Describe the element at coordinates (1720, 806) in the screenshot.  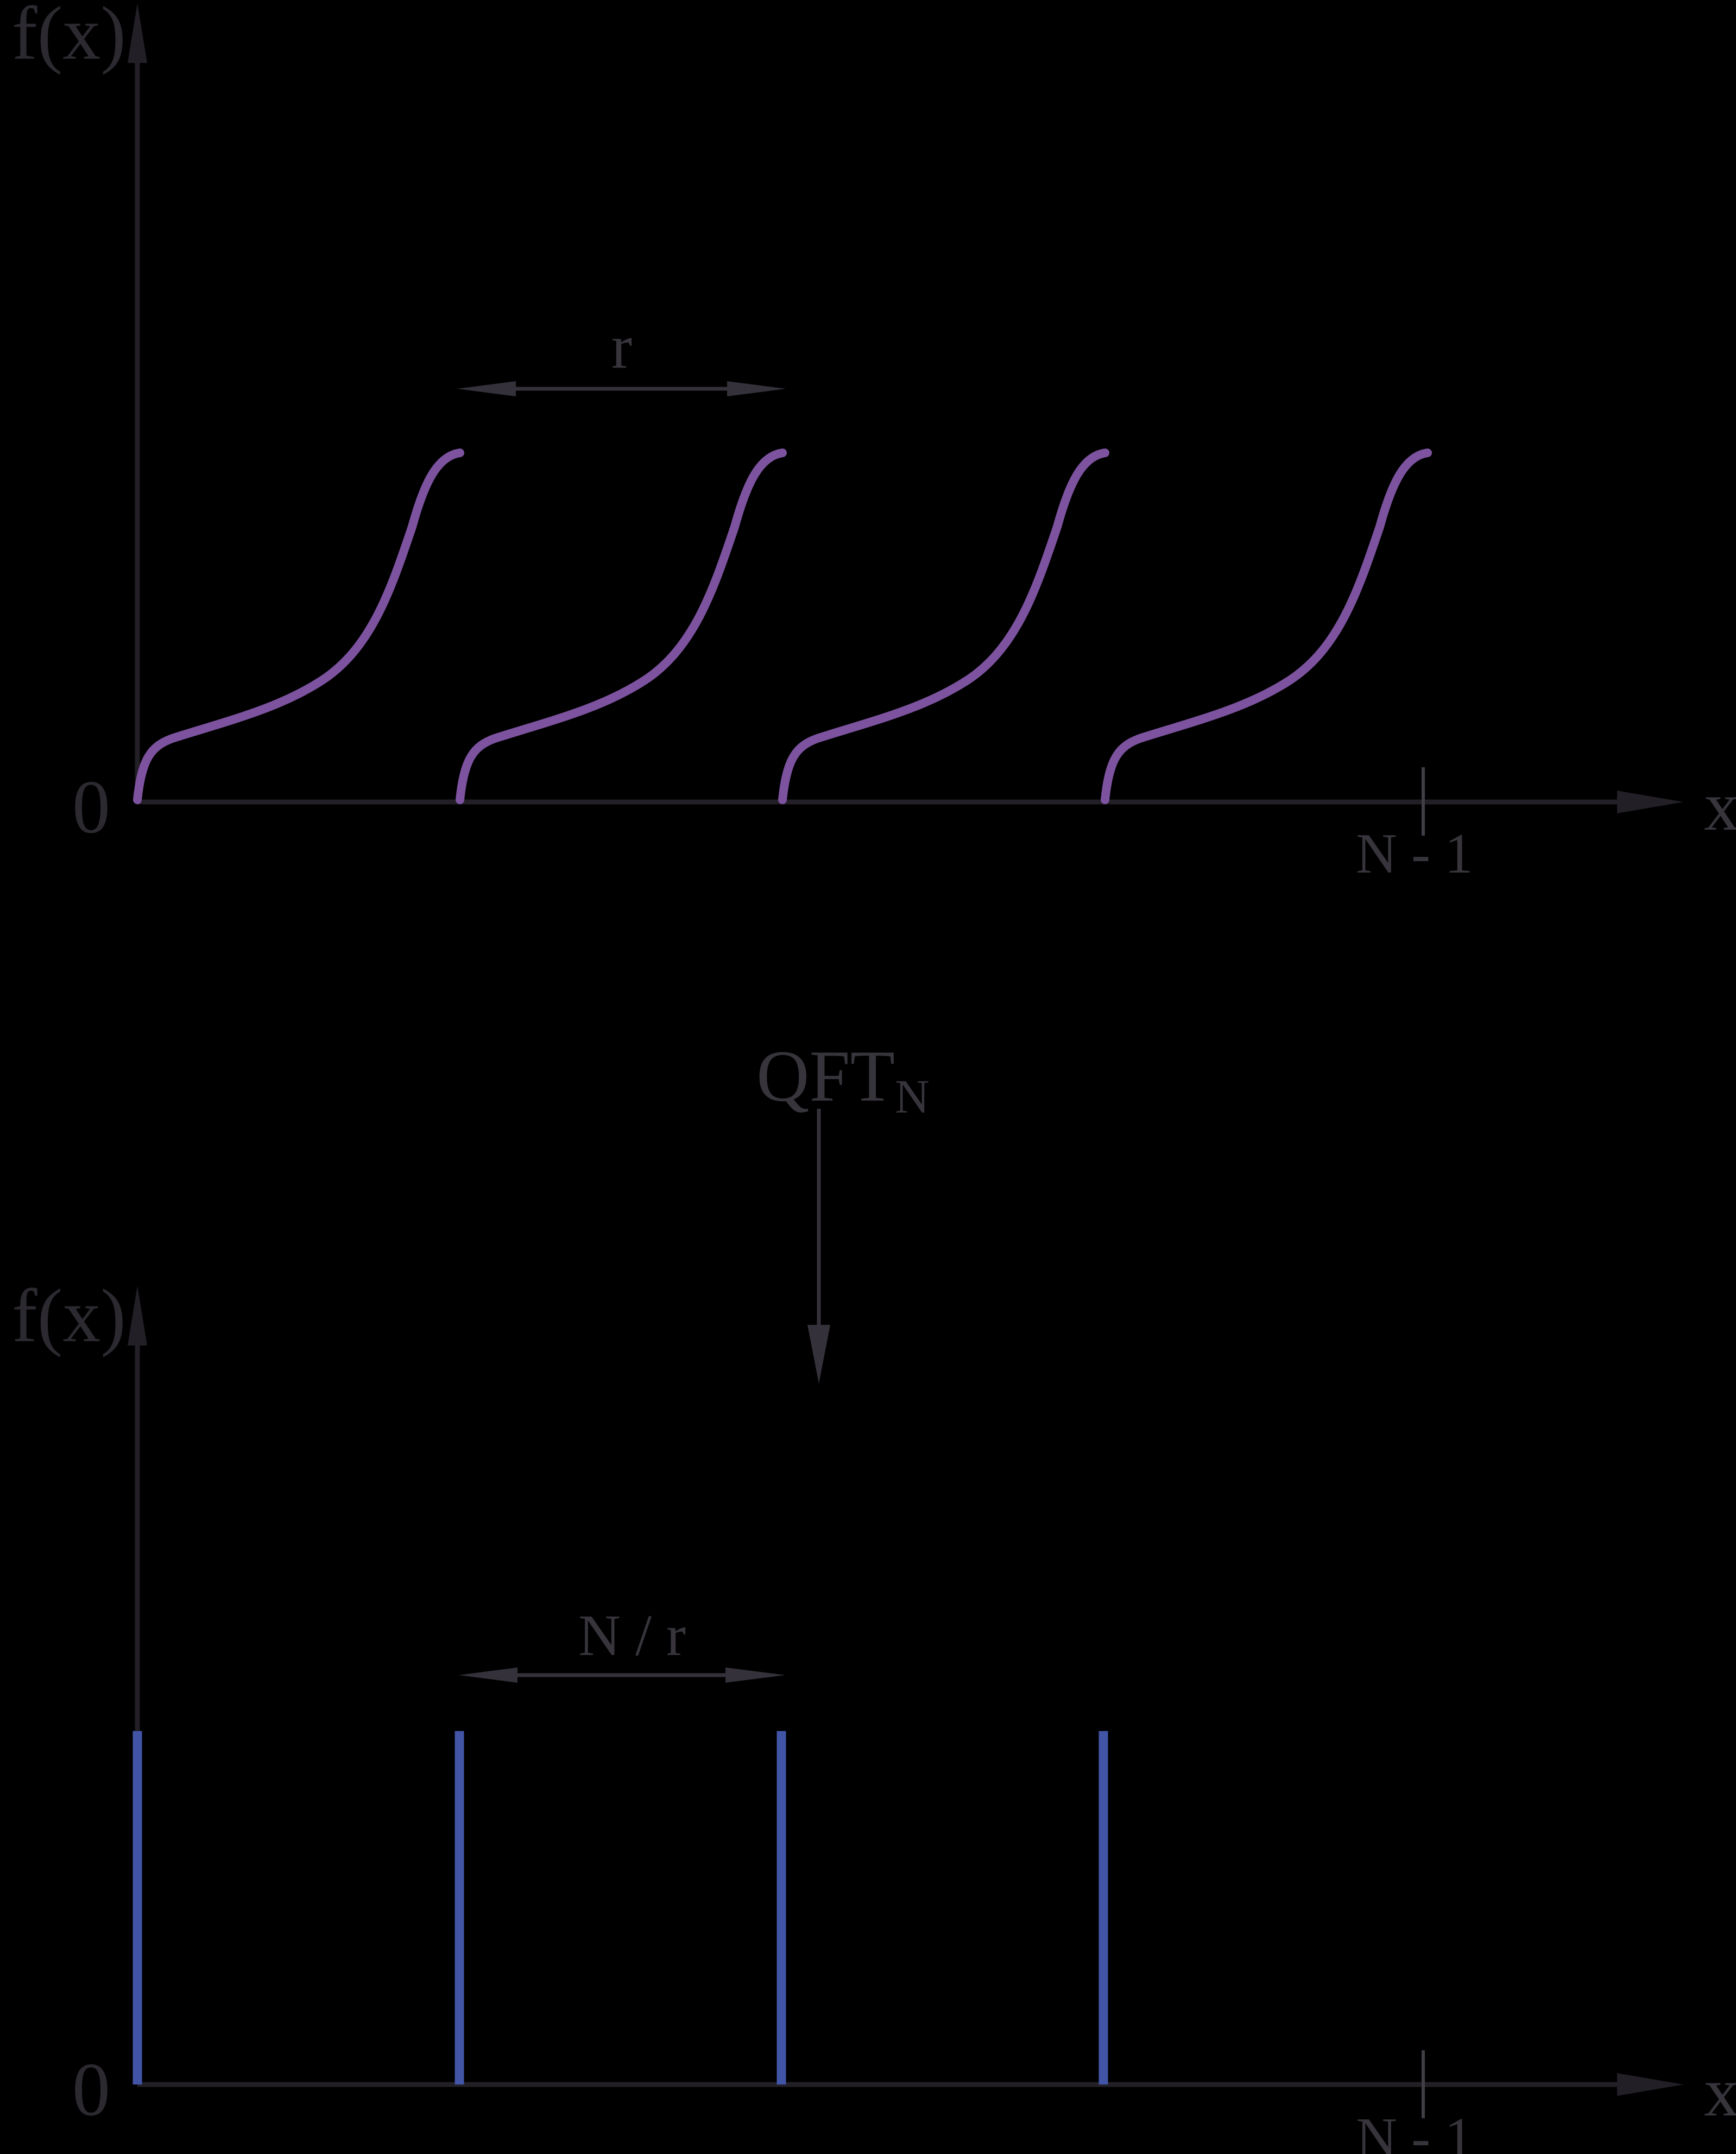
I see `top-x-axis-label: x` at that location.